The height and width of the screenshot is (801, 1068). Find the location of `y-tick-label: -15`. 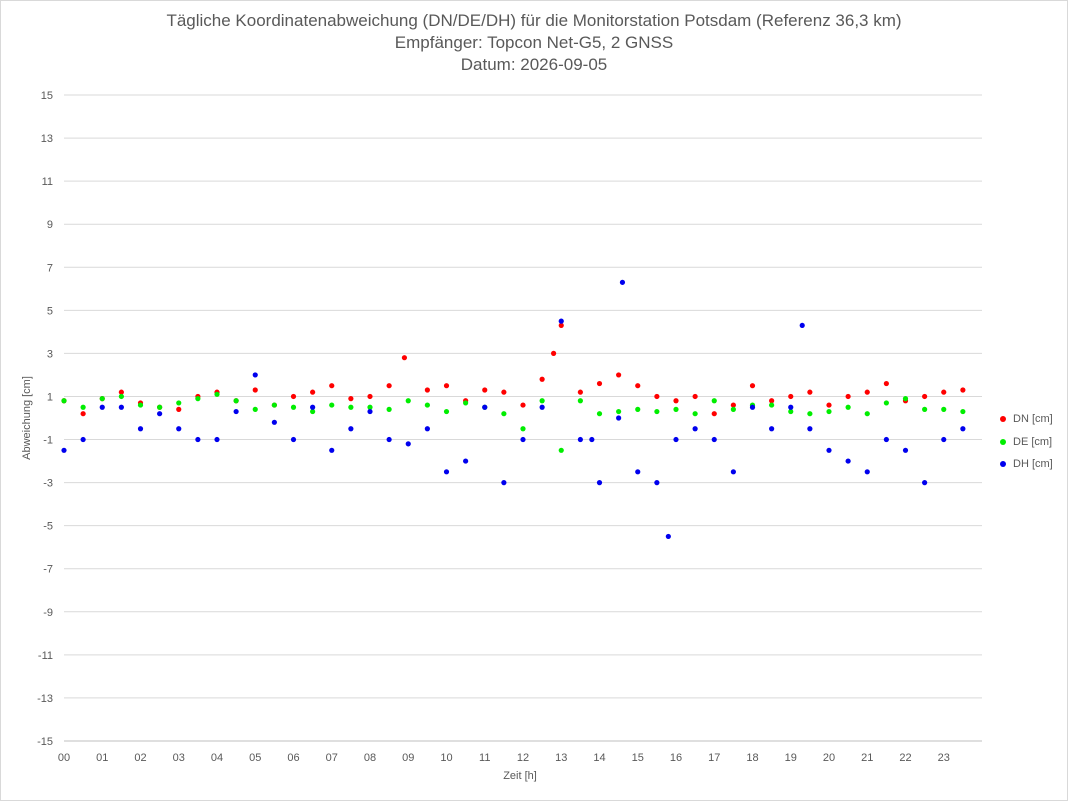

y-tick-label: -15 is located at coordinates (45, 742).